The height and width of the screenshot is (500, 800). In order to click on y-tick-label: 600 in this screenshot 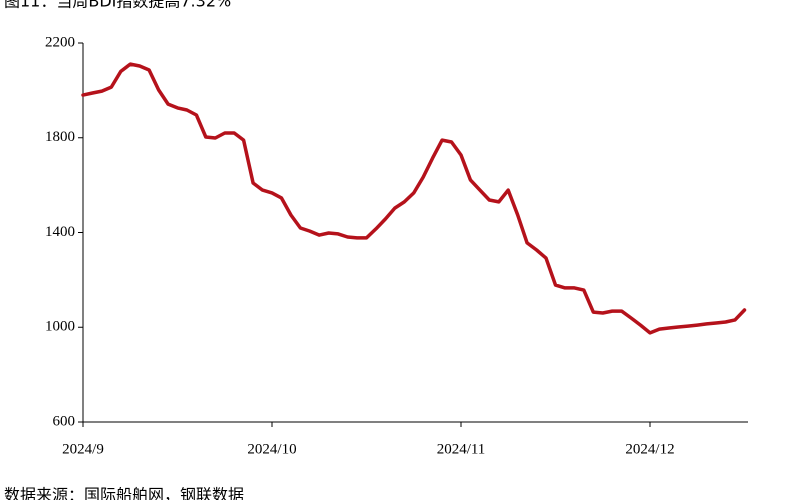, I will do `click(64, 421)`.